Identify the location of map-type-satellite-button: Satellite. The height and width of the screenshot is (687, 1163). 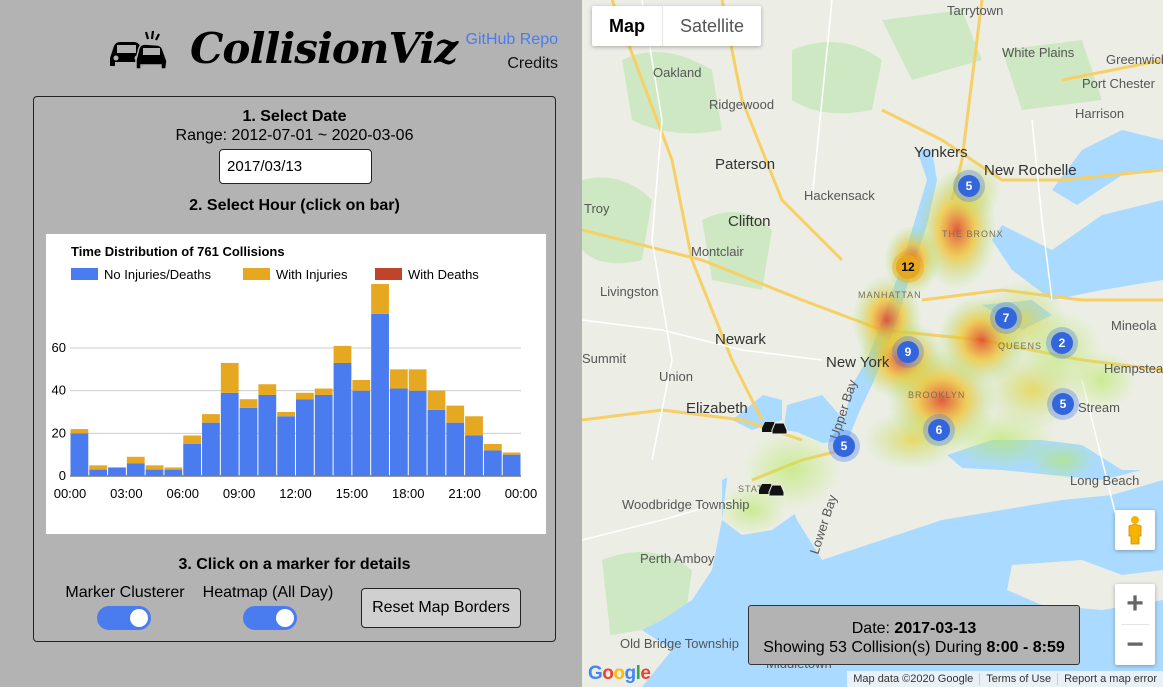
(711, 26).